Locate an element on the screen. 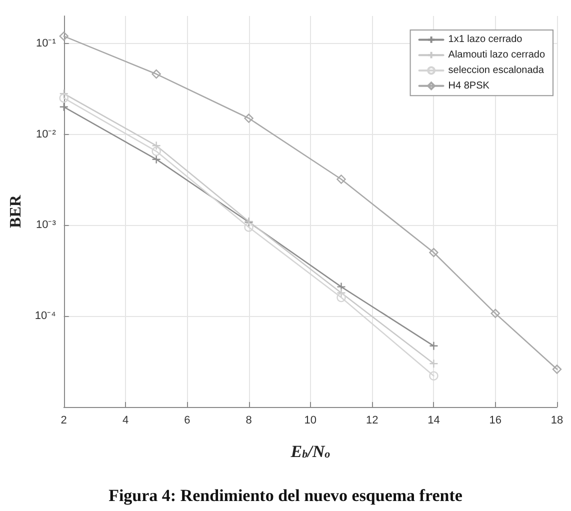 The height and width of the screenshot is (511, 571). text: Figura 4: Rendimiento del nuevo esquema frente is located at coordinates (285, 495).